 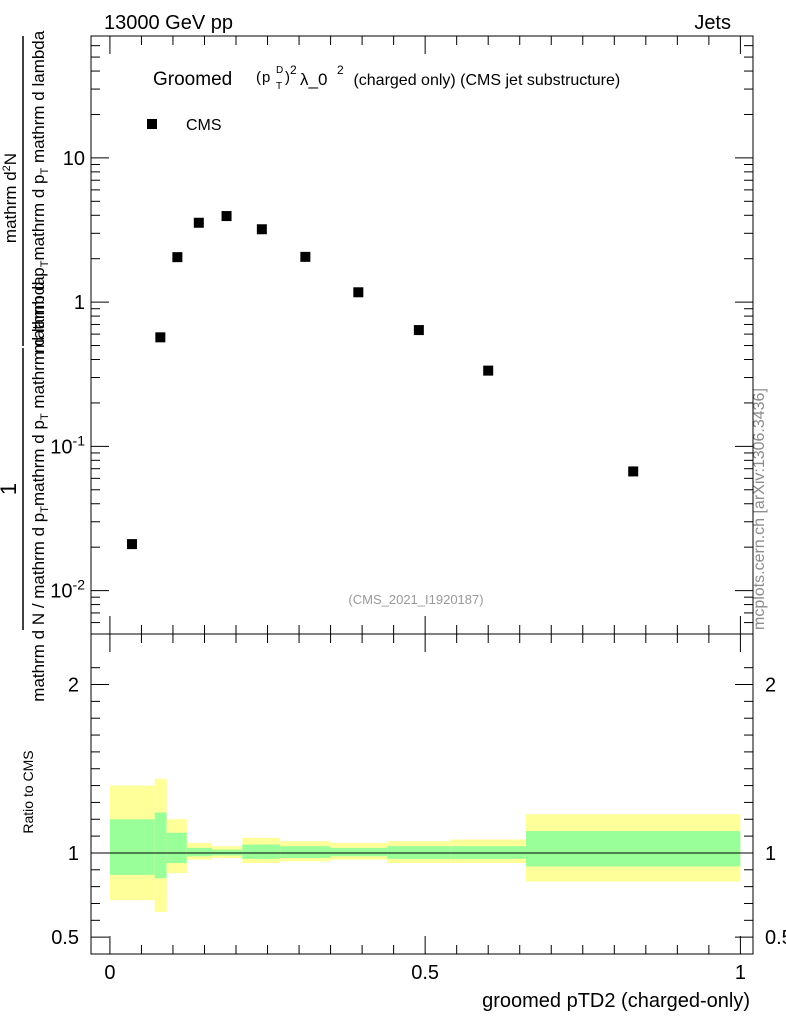 What do you see at coordinates (67, 590) in the screenshot?
I see `y-tick-label: 10⁻²` at bounding box center [67, 590].